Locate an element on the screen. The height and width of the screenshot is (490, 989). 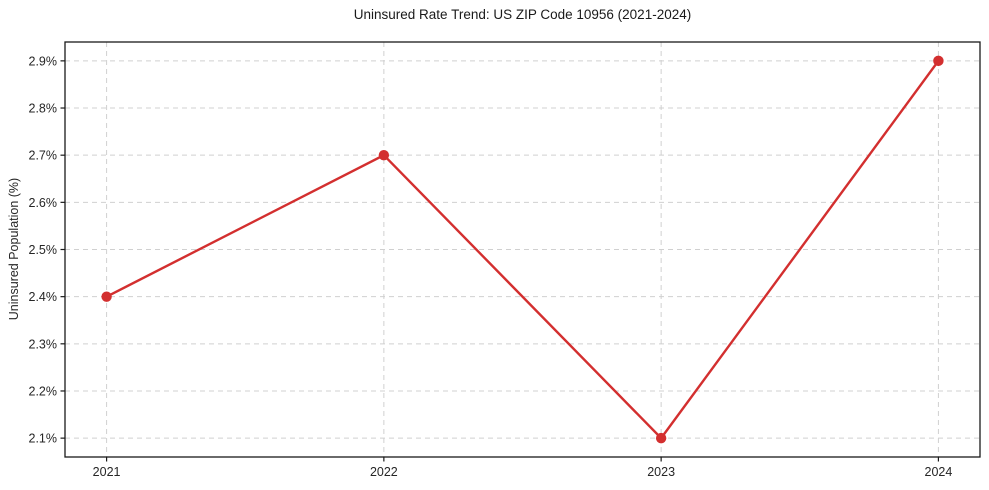
y-tick-label-2.9: 2.9% is located at coordinates (43, 61).